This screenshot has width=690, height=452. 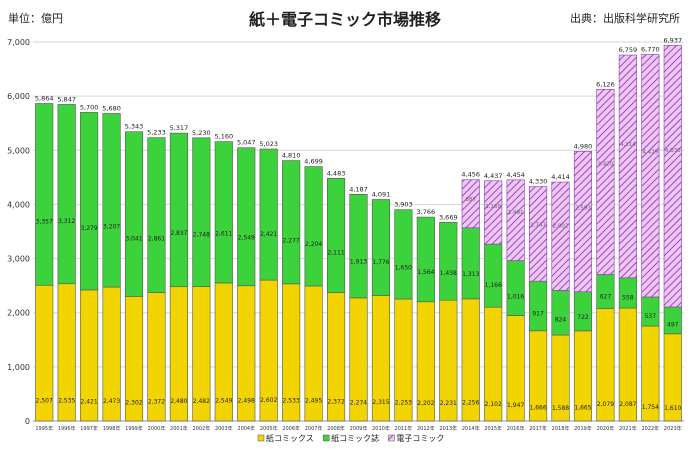 I want to click on bar-value-label: 2,202, so click(x=425, y=403).